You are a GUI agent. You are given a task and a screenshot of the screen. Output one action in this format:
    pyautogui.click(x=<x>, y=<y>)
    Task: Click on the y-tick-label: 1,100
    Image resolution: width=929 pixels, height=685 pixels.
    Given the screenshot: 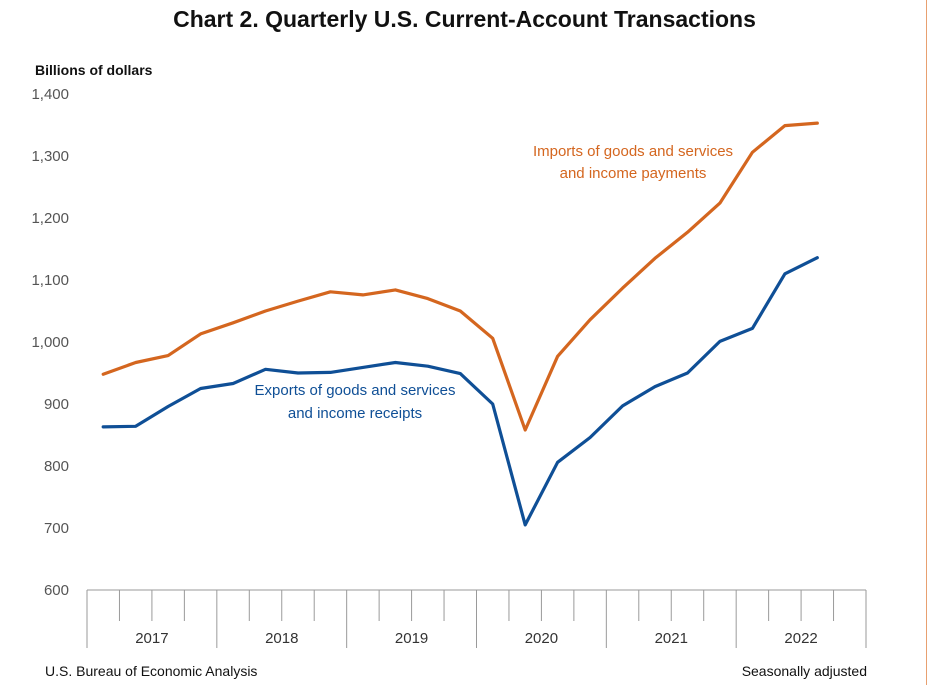 What is the action you would take?
    pyautogui.click(x=50, y=280)
    